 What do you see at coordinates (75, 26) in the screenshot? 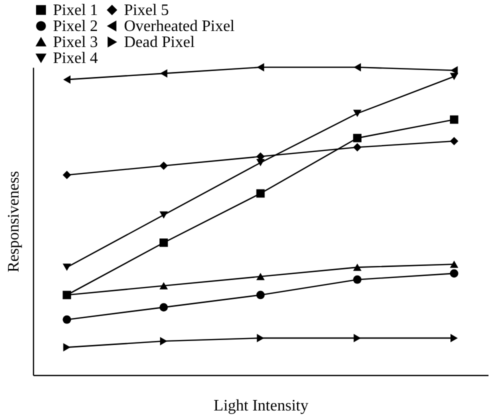
I see `legend-label: Pixel 2` at bounding box center [75, 26].